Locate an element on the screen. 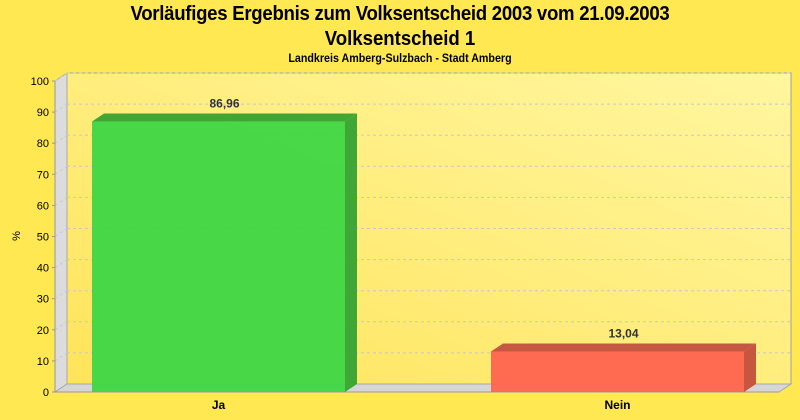 The width and height of the screenshot is (800, 420). y-tick-label: 90 is located at coordinates (43, 113).